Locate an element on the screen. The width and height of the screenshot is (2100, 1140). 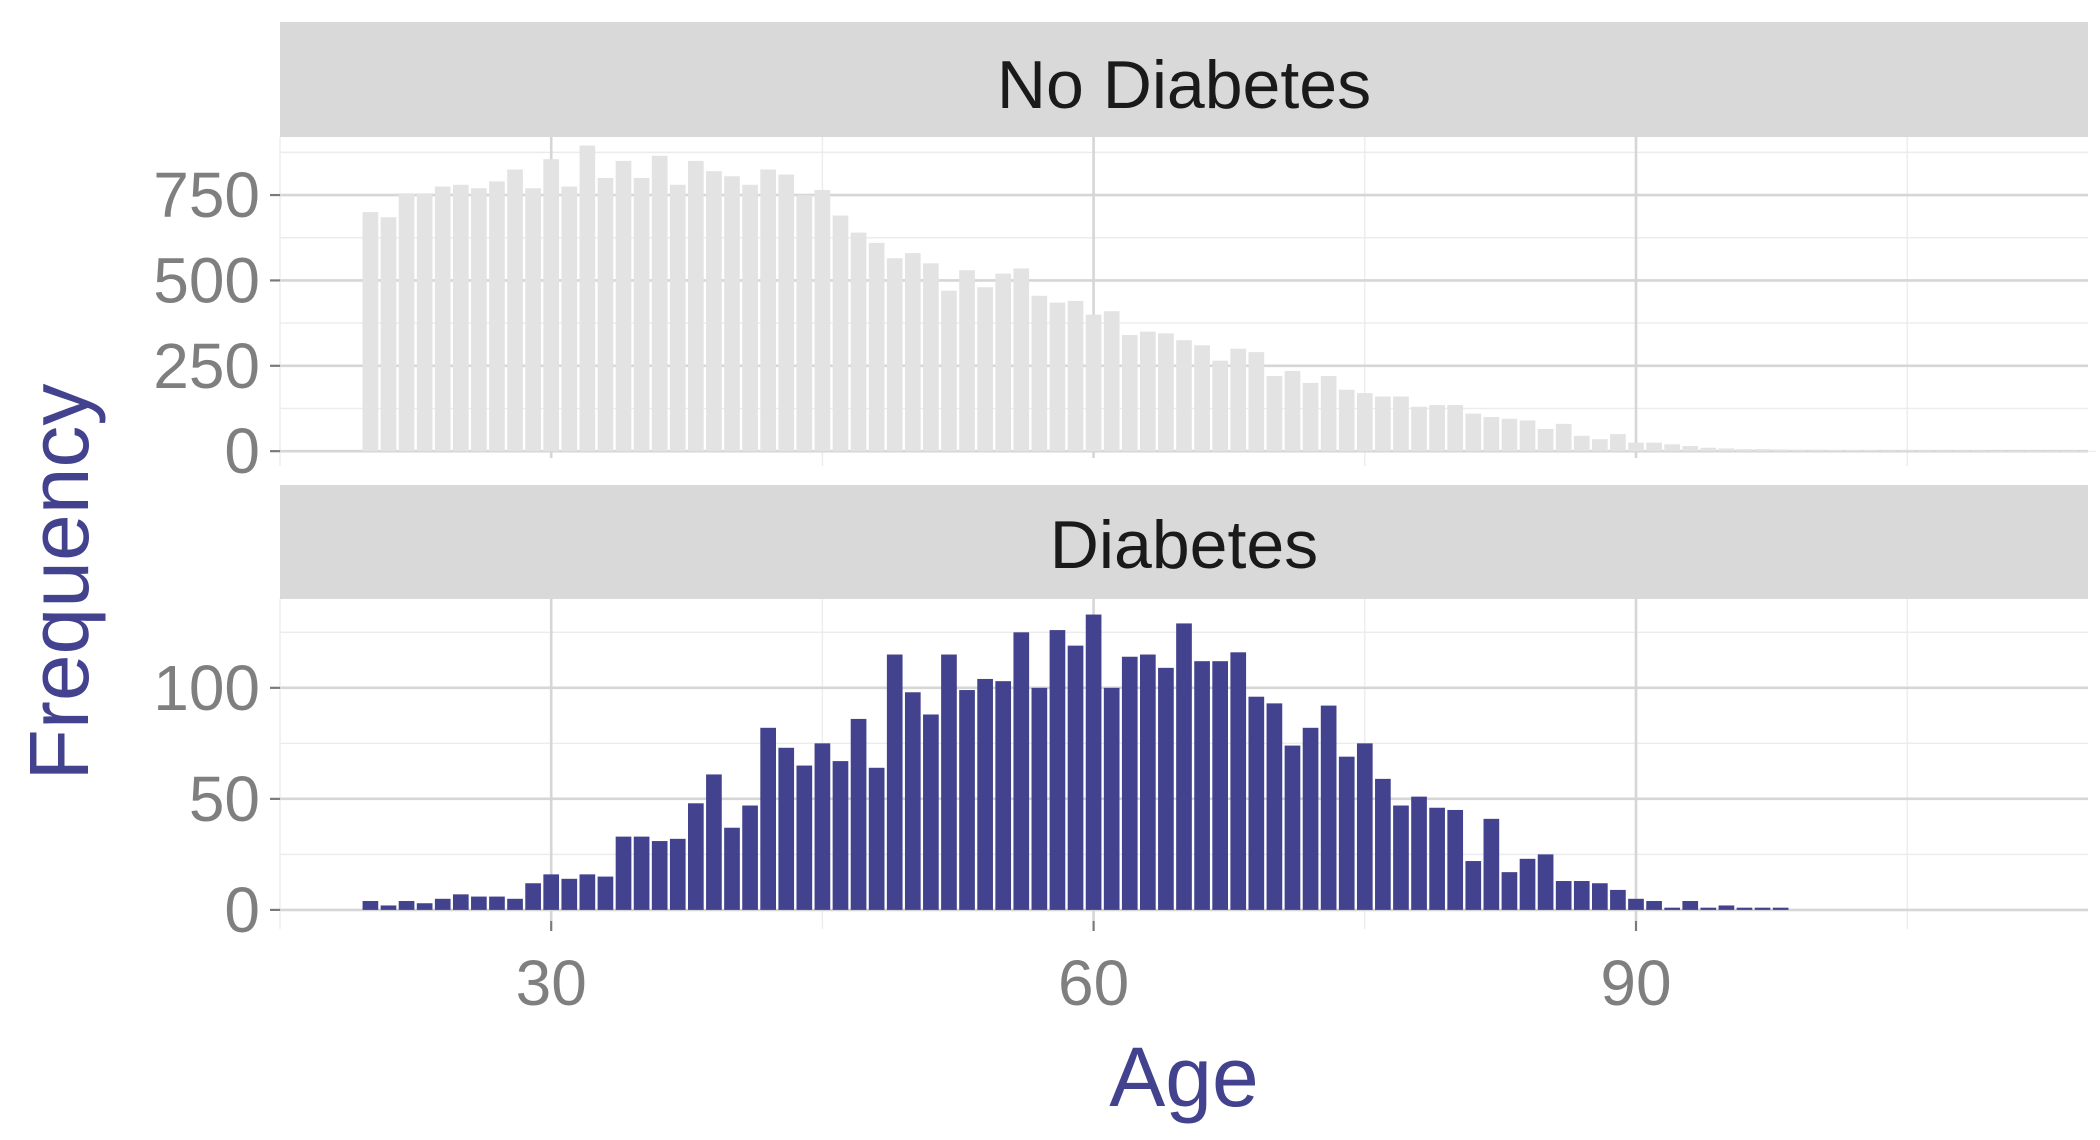
y-axis-title: Frequency is located at coordinates (59, 582).